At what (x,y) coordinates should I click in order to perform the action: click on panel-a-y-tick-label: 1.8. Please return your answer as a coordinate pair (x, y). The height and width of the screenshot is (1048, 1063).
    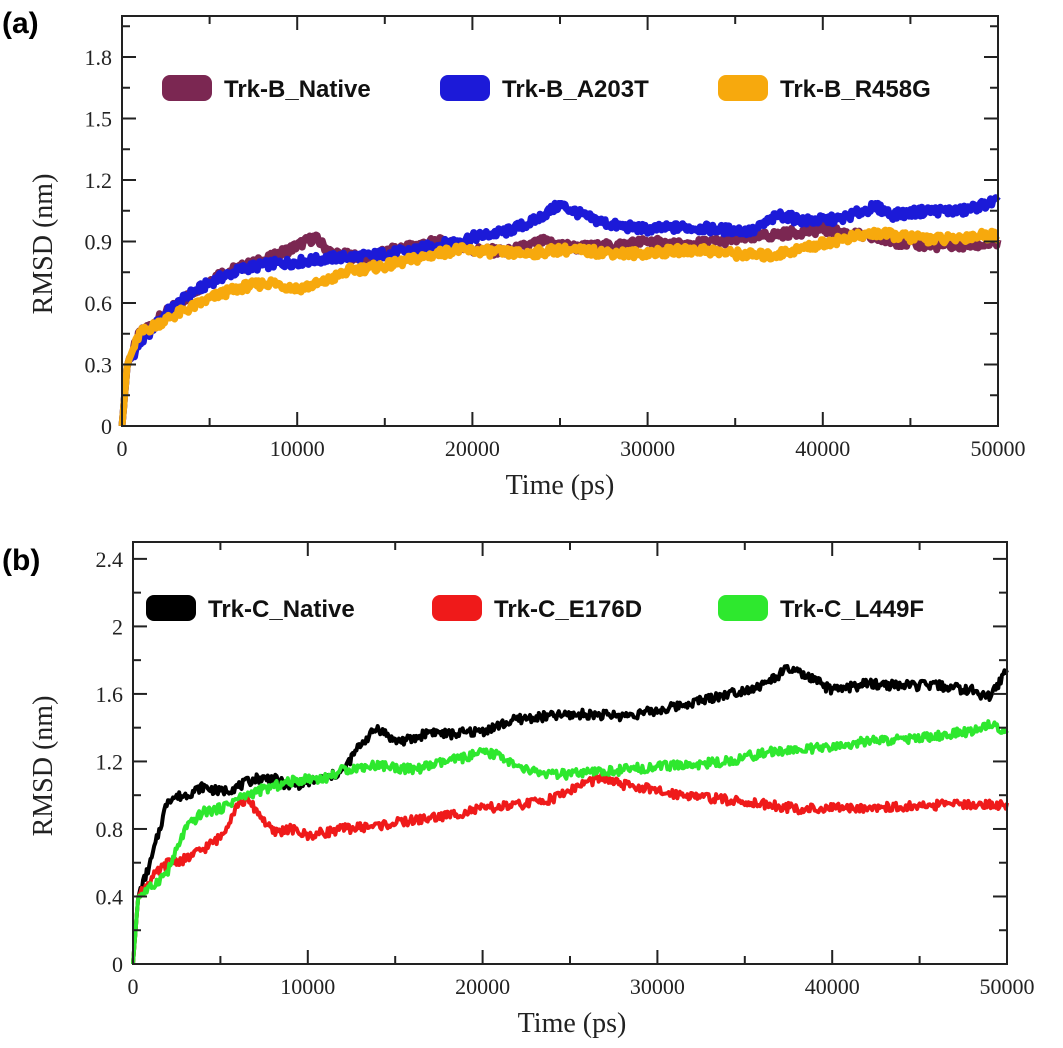
    Looking at the image, I should click on (99, 57).